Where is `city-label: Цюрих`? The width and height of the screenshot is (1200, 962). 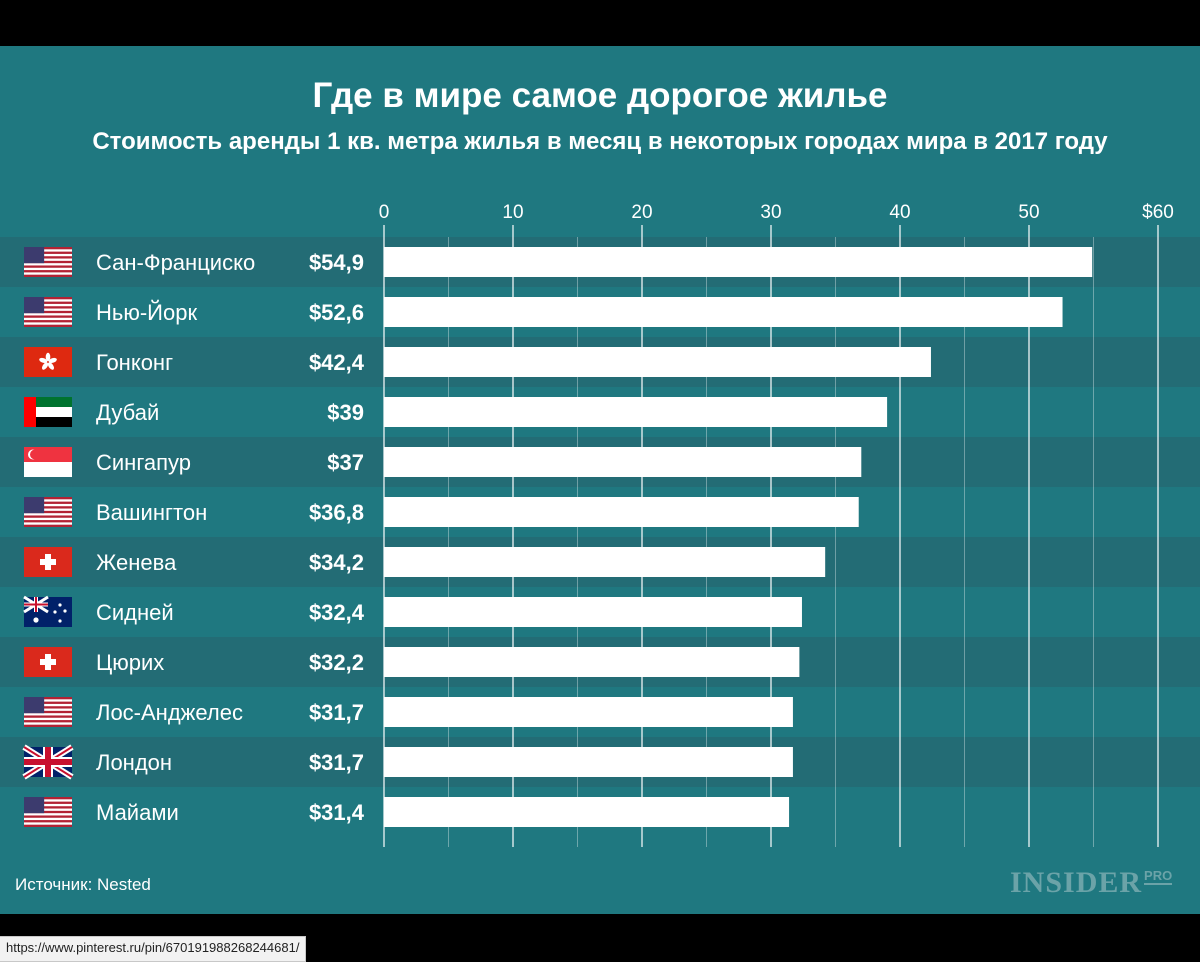 city-label: Цюрих is located at coordinates (130, 662).